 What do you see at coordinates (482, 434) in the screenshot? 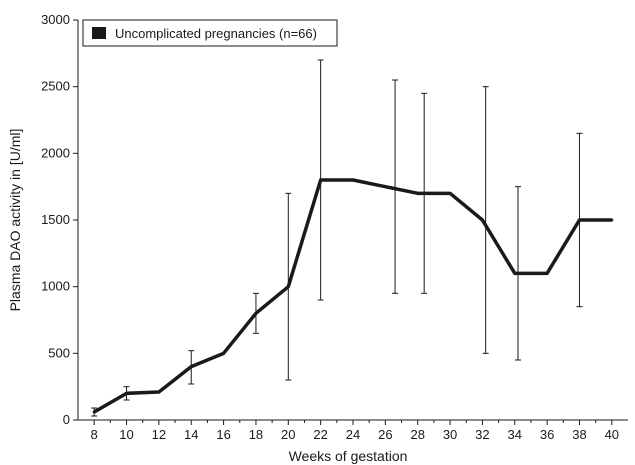
I see `x-tick-label: 32` at bounding box center [482, 434].